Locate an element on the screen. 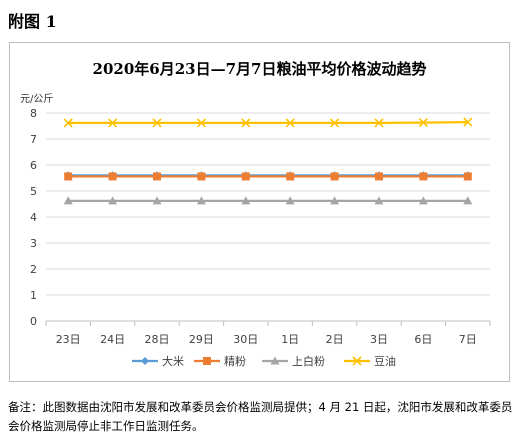 The image size is (520, 443). y-tick-label: 0 is located at coordinates (33, 321).